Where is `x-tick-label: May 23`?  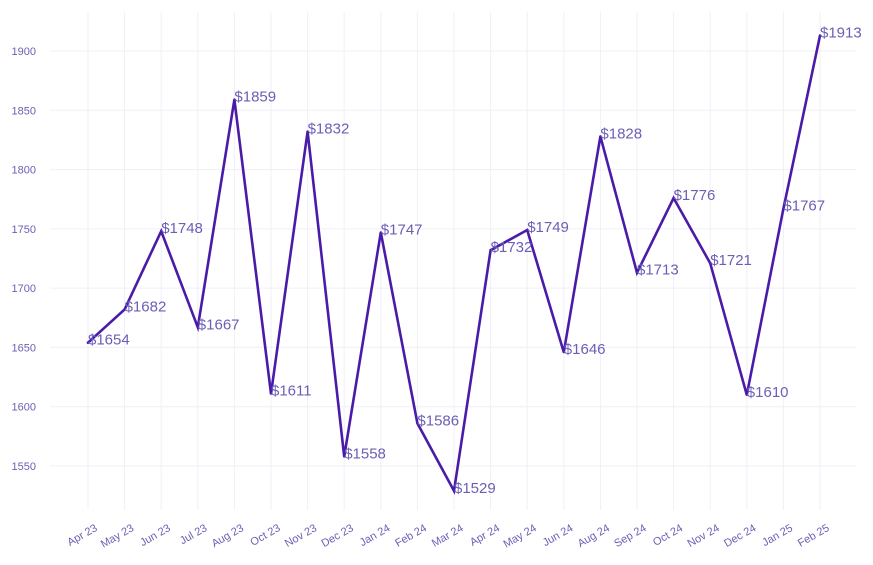 x-tick-label: May 23 is located at coordinates (117, 536).